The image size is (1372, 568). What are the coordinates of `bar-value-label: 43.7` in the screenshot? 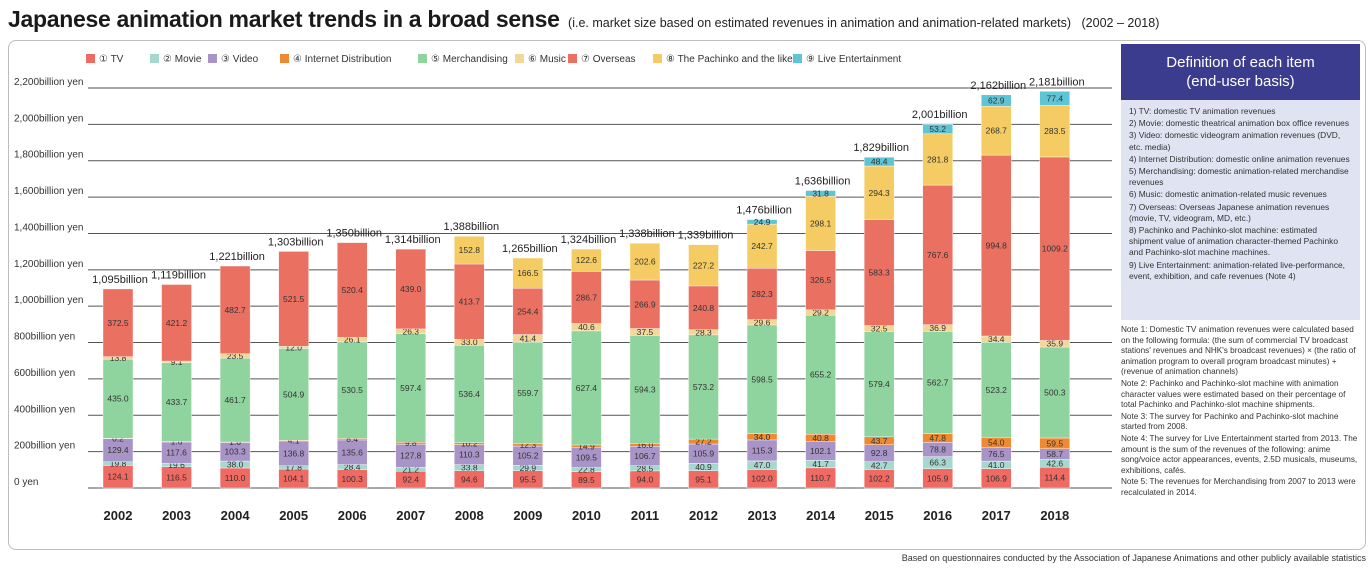 It's located at (879, 441).